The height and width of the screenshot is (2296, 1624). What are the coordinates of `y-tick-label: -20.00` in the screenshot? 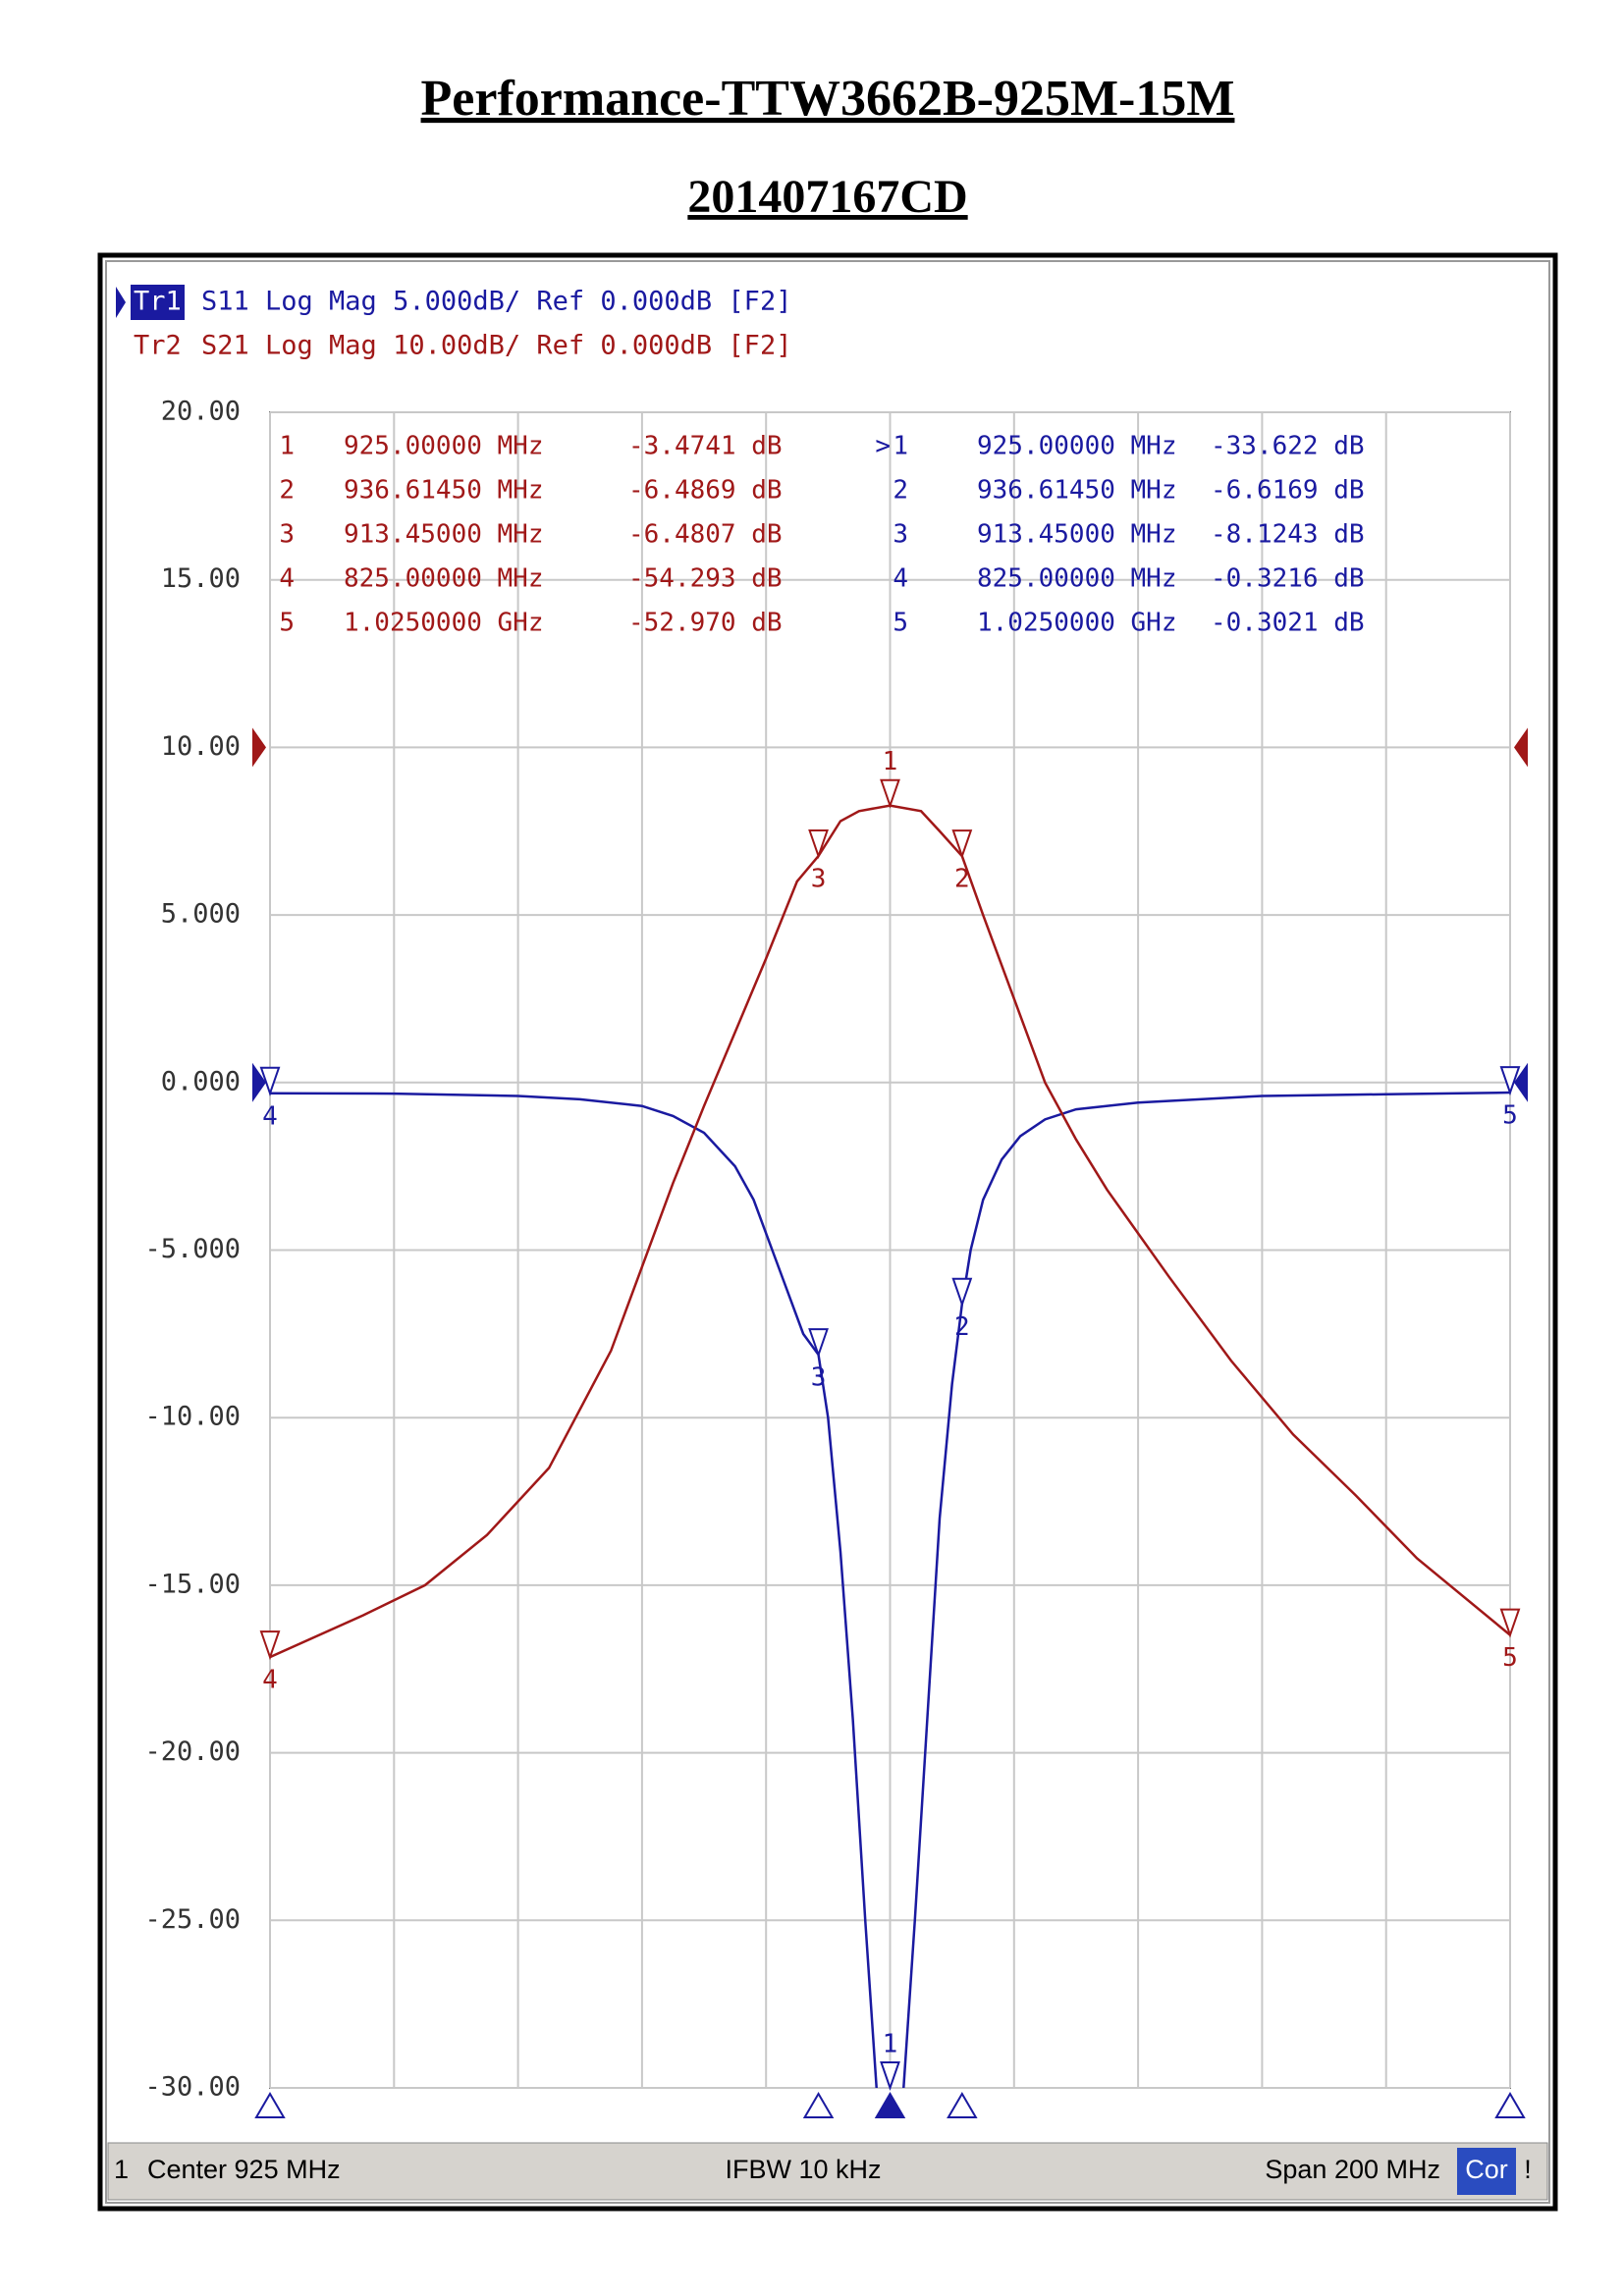 It's located at (192, 1751).